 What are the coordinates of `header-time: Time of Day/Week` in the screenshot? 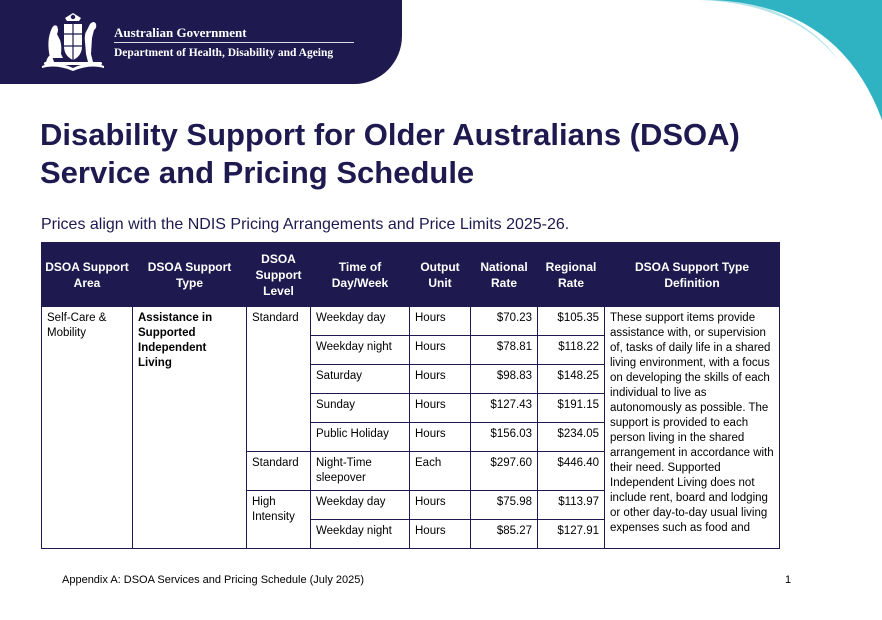 It's located at (360, 274).